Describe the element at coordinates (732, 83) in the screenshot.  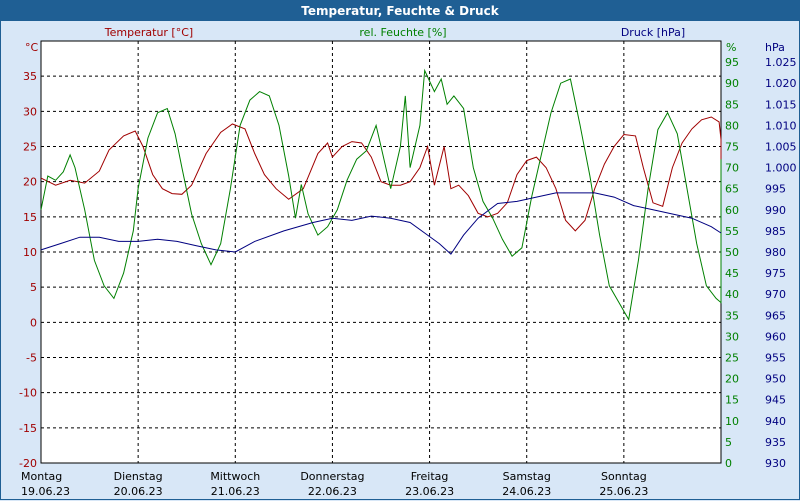
I see `humidity-tick-label: 90` at that location.